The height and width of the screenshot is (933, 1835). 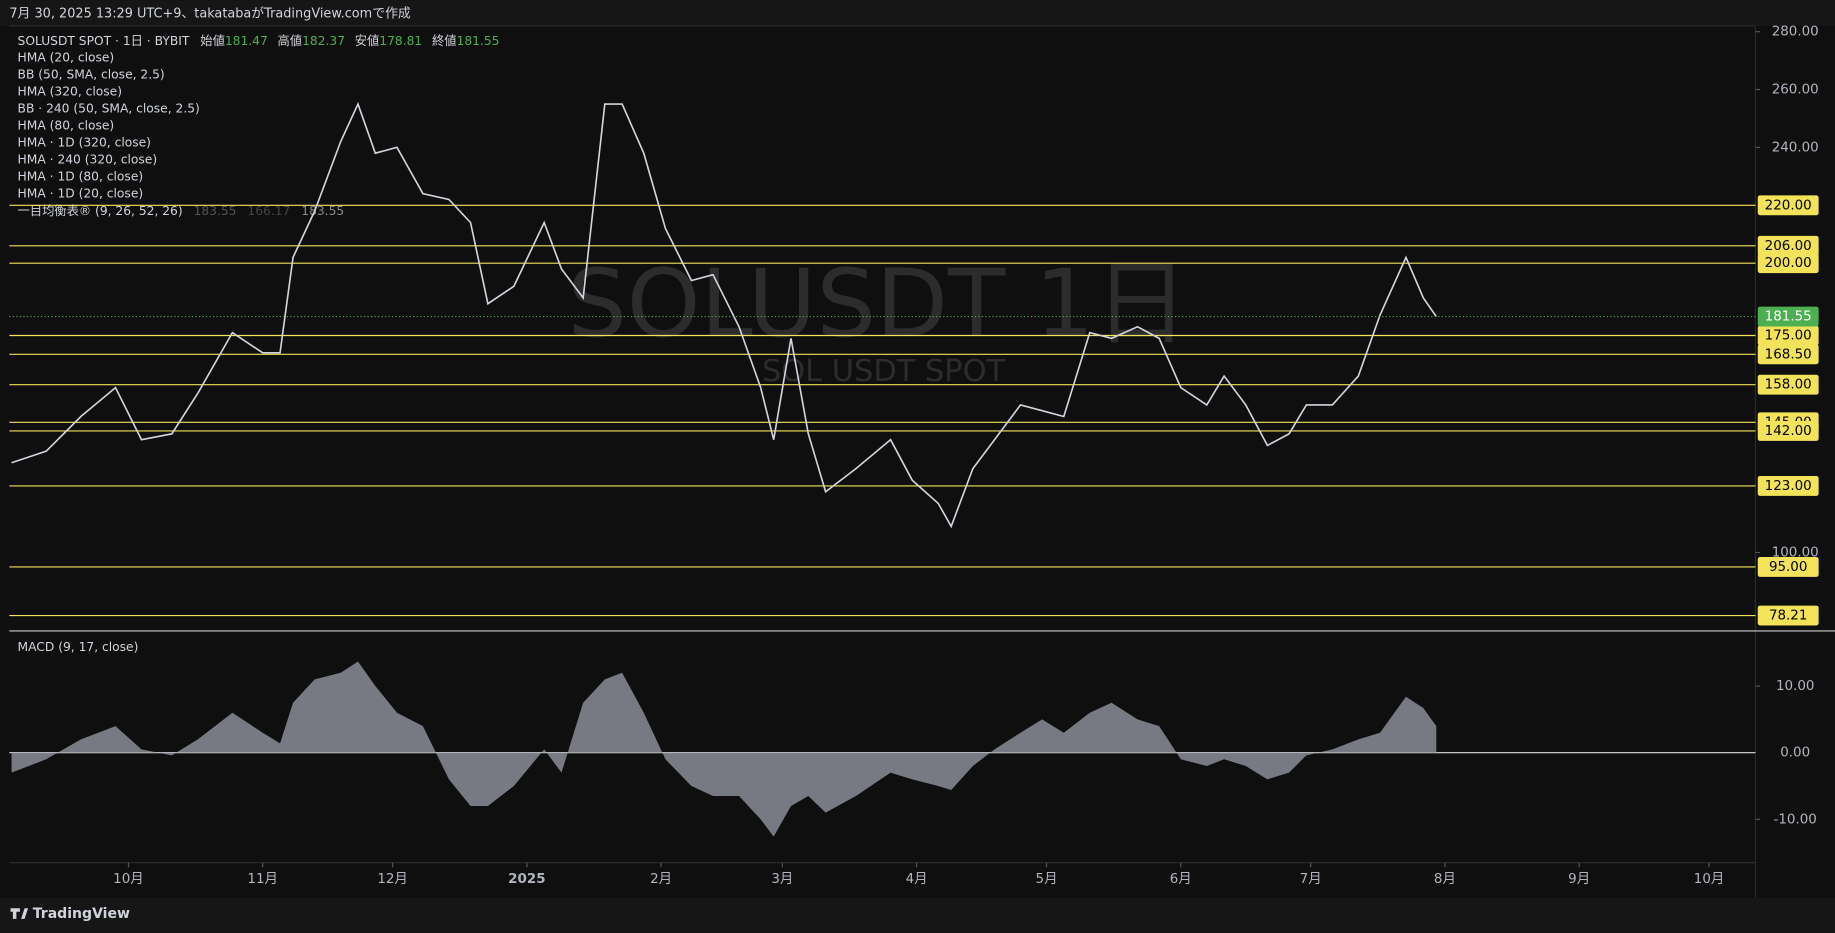 What do you see at coordinates (262, 879) in the screenshot?
I see `x-tick-label: 11月` at bounding box center [262, 879].